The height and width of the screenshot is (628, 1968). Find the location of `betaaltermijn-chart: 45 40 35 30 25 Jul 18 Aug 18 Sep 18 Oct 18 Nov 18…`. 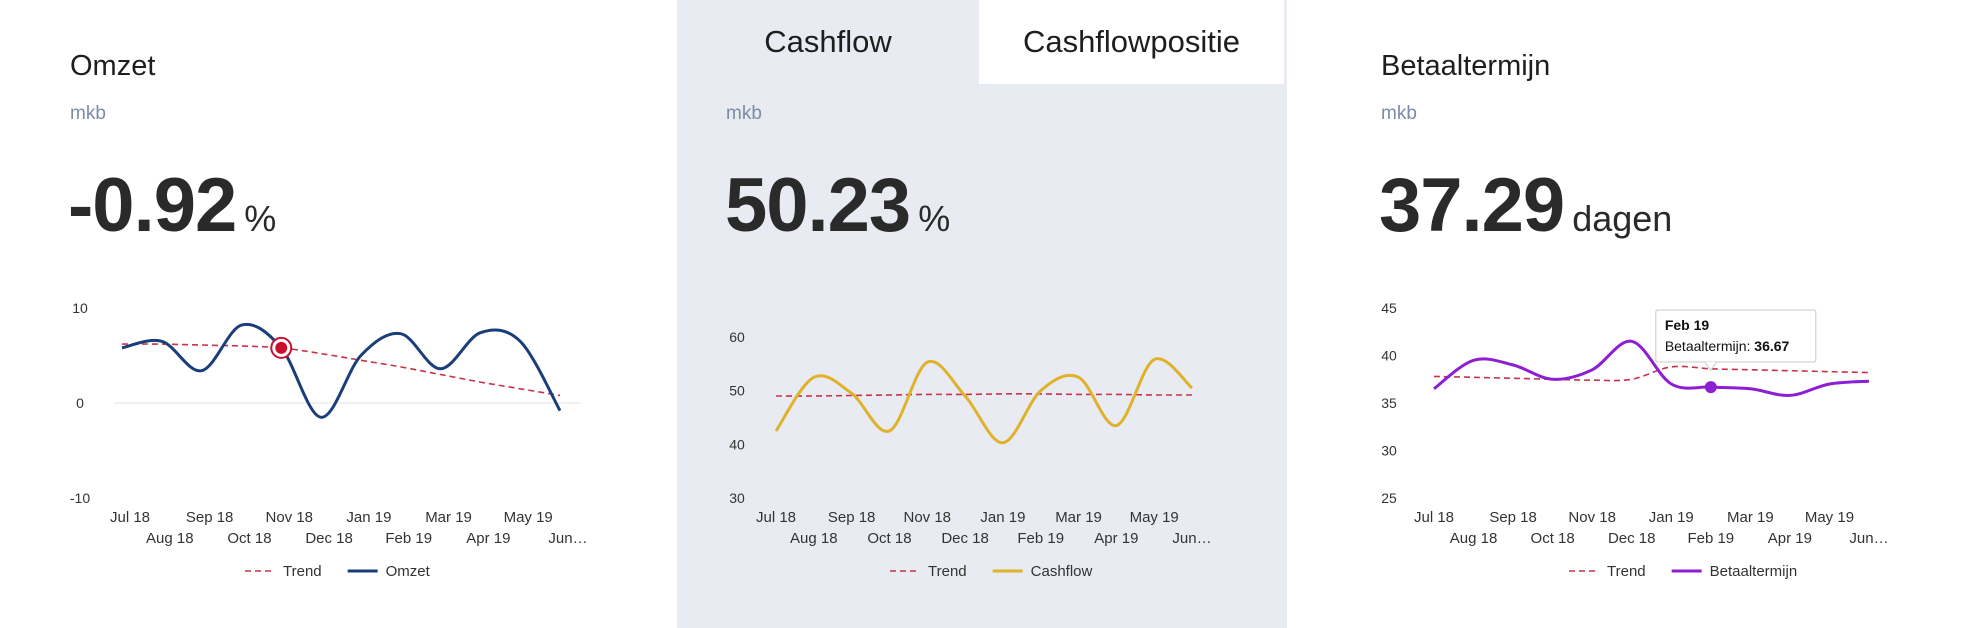

betaaltermijn-chart: 45 40 35 30 25 Jul 18 Aug 18 Sep 18 Oct 18 Nov 18… is located at coordinates (1649, 442).